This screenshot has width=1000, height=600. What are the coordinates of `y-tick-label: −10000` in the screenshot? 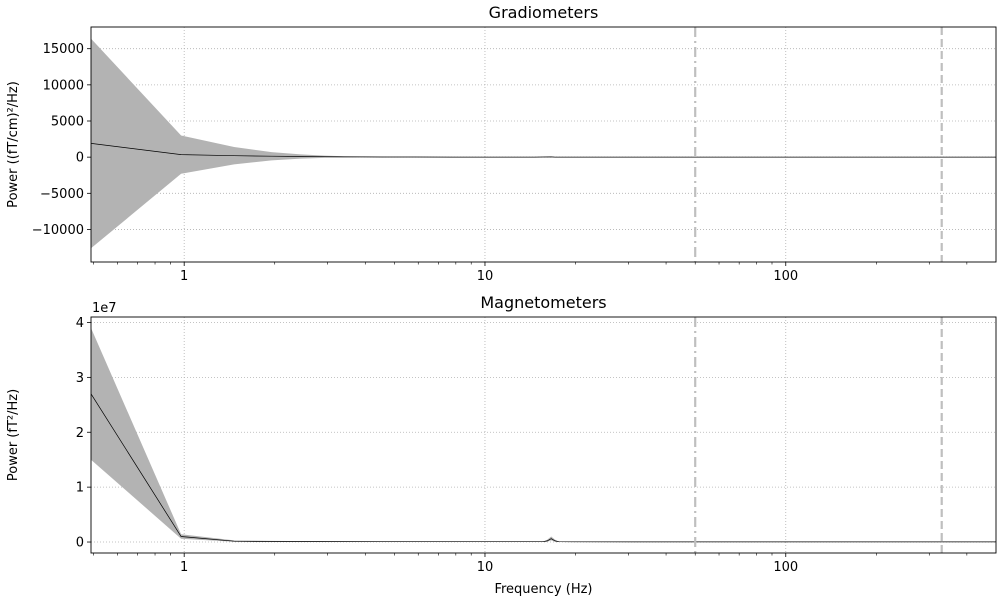 It's located at (58, 230).